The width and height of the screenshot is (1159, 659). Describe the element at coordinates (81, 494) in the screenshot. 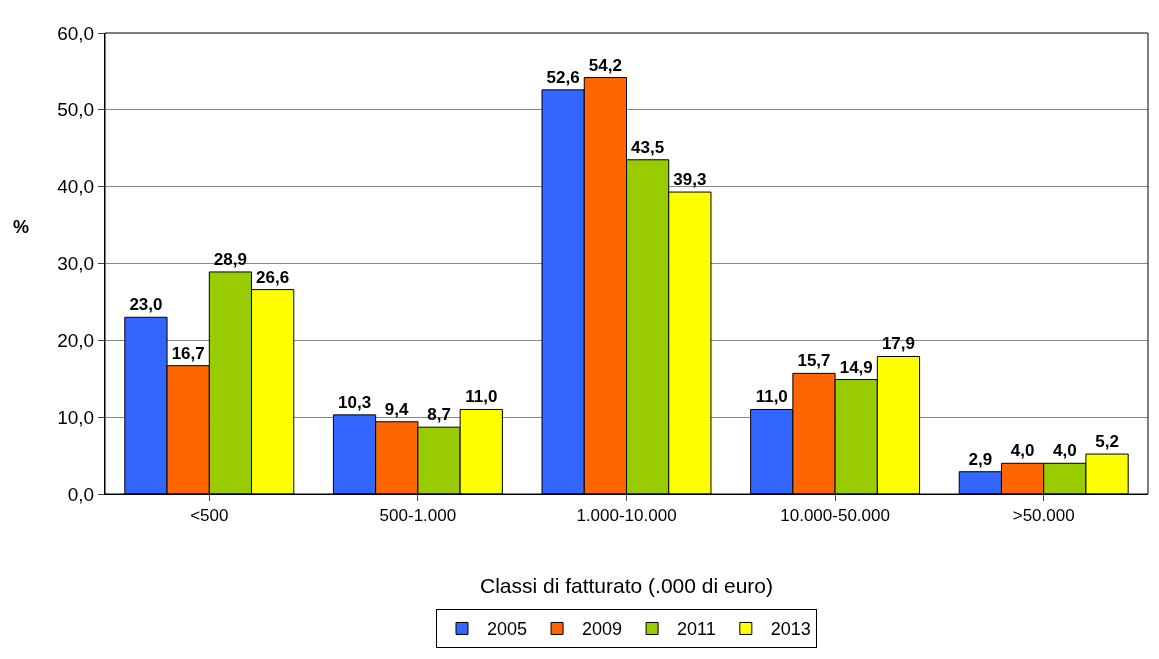

I see `y-tick-label: 0,0` at that location.